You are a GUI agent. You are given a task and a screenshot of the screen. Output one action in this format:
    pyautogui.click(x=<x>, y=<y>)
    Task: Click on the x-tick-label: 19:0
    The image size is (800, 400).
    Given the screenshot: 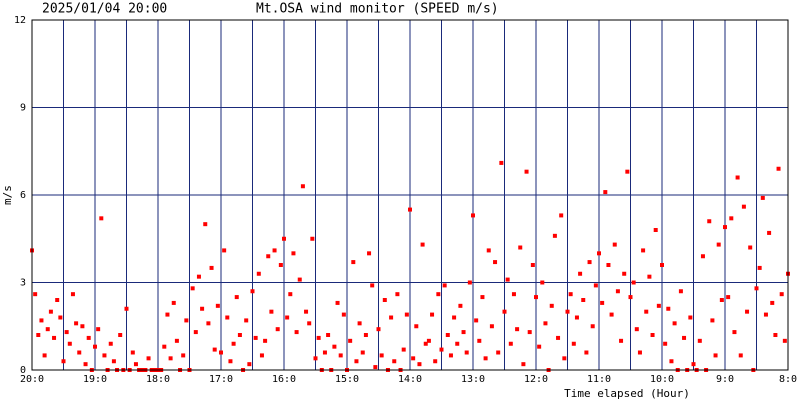 What is the action you would take?
    pyautogui.click(x=95, y=379)
    